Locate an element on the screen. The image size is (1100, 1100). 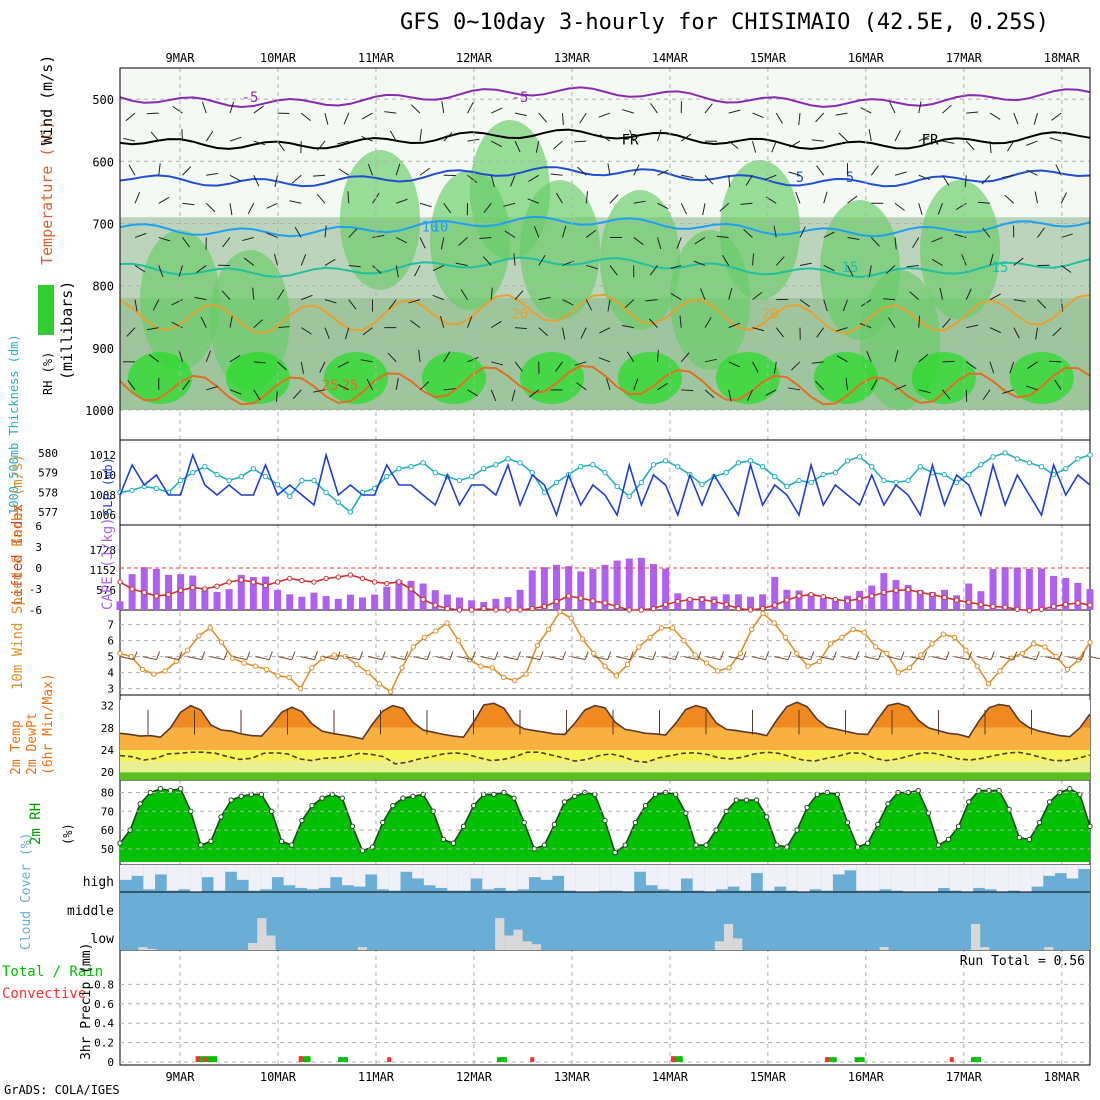
t2m-tick-label: 20 is located at coordinates (107, 772).